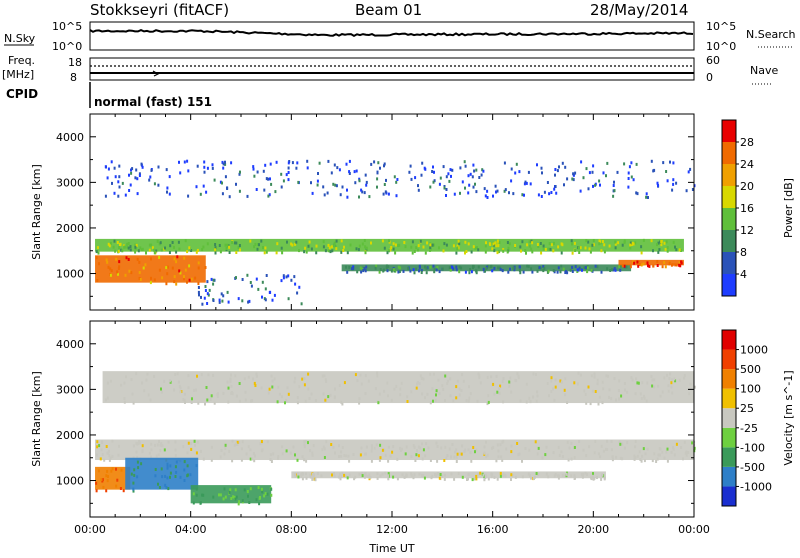  What do you see at coordinates (694, 529) in the screenshot?
I see `x-tick-label: 00:00` at bounding box center [694, 529].